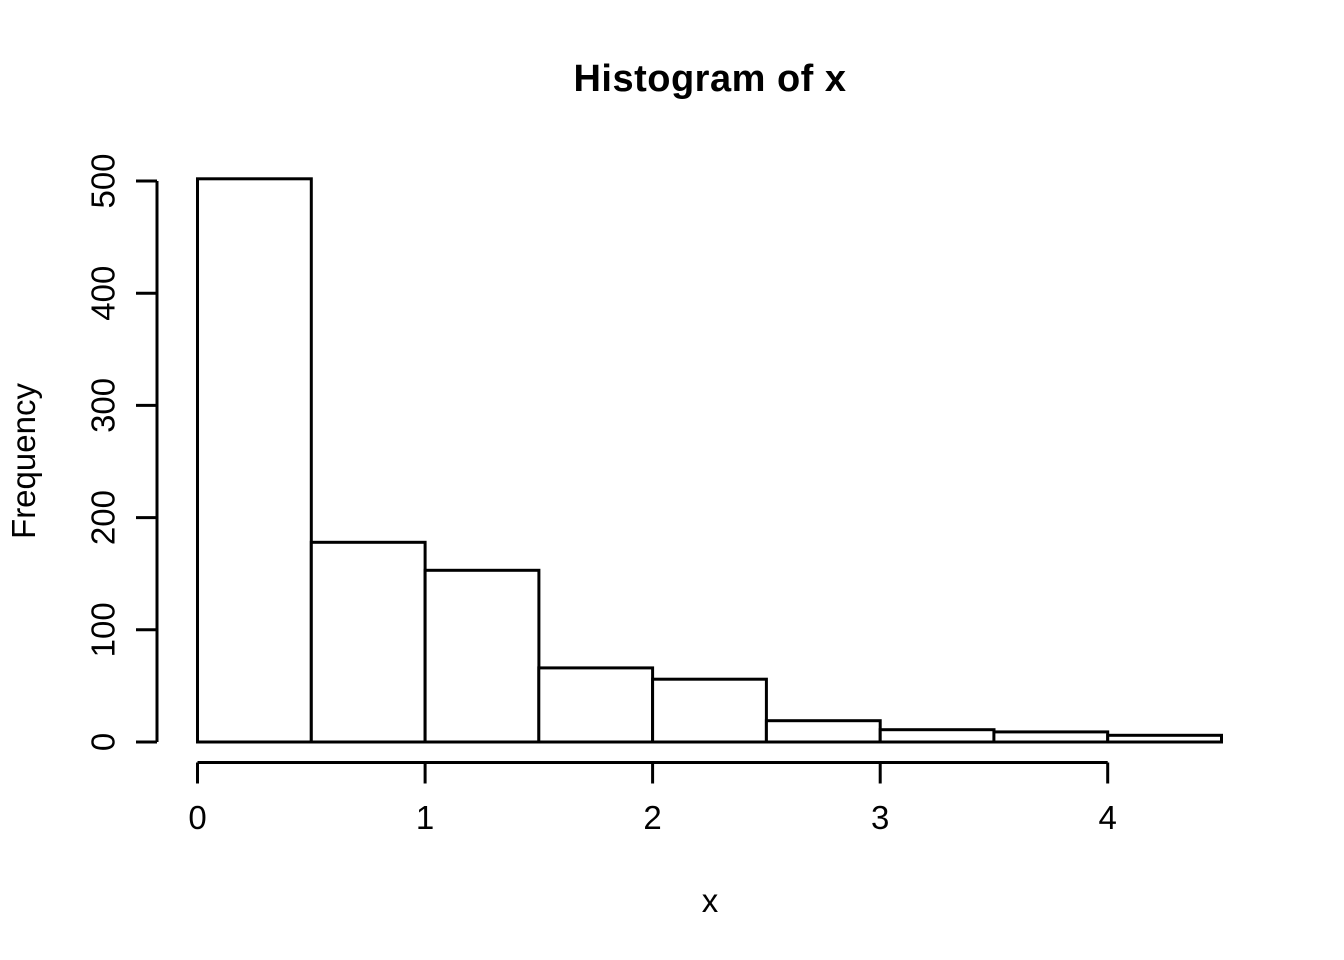  I want to click on y-tick-label: 200, so click(103, 517).